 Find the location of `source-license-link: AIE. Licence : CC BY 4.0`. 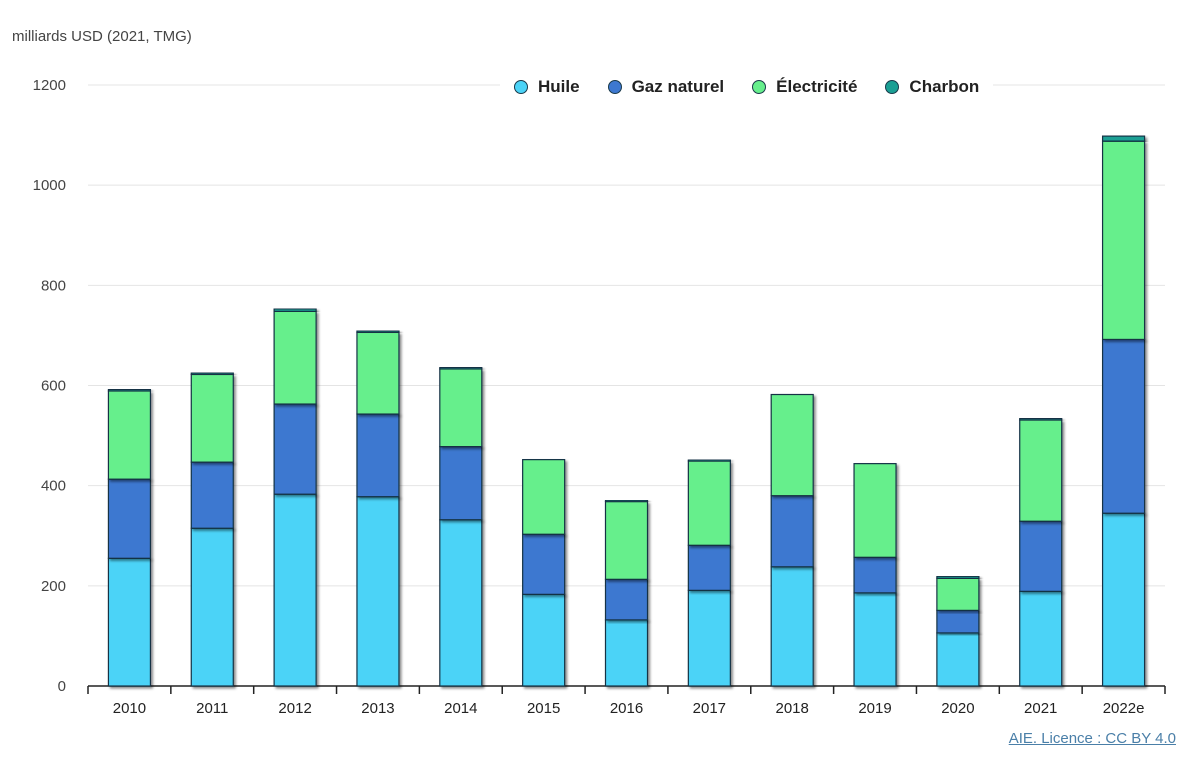

source-license-link: AIE. Licence : CC BY 4.0 is located at coordinates (1092, 738).